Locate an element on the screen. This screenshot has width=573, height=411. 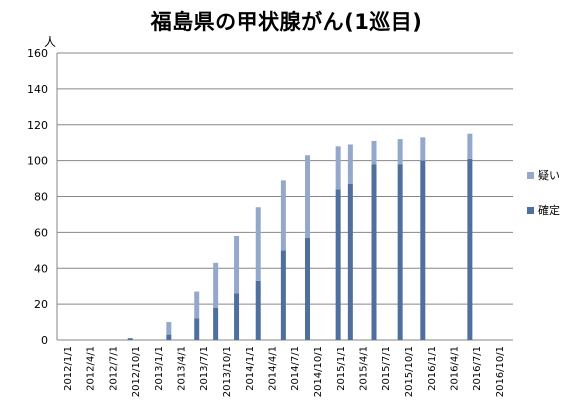
x-tick-label: 2014/7/1 is located at coordinates (295, 368).